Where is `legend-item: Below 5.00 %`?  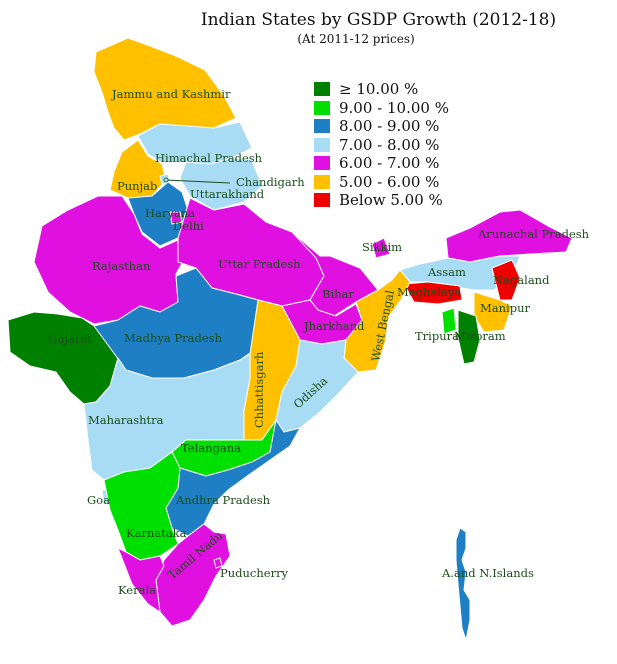
legend-item: Below 5.00 % is located at coordinates (381, 200).